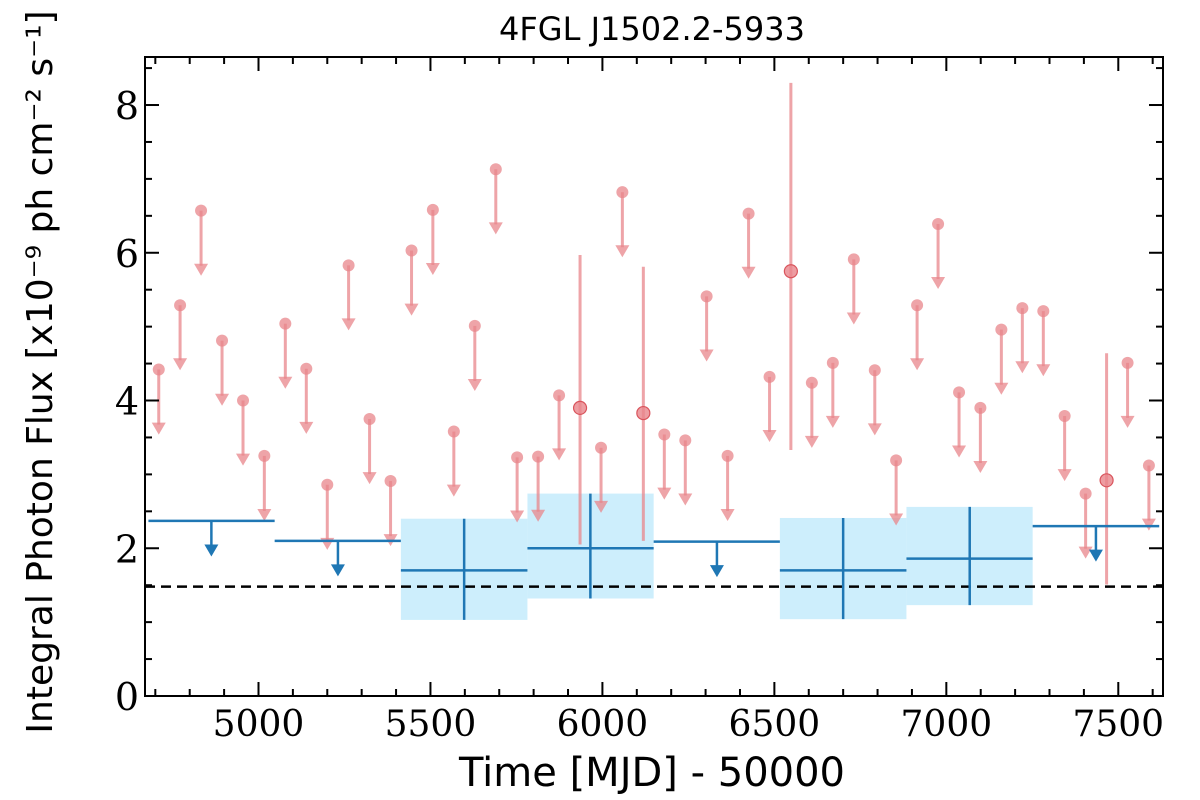 This screenshot has height=800, width=1200. I want to click on x-tick-label: 5000, so click(259, 724).